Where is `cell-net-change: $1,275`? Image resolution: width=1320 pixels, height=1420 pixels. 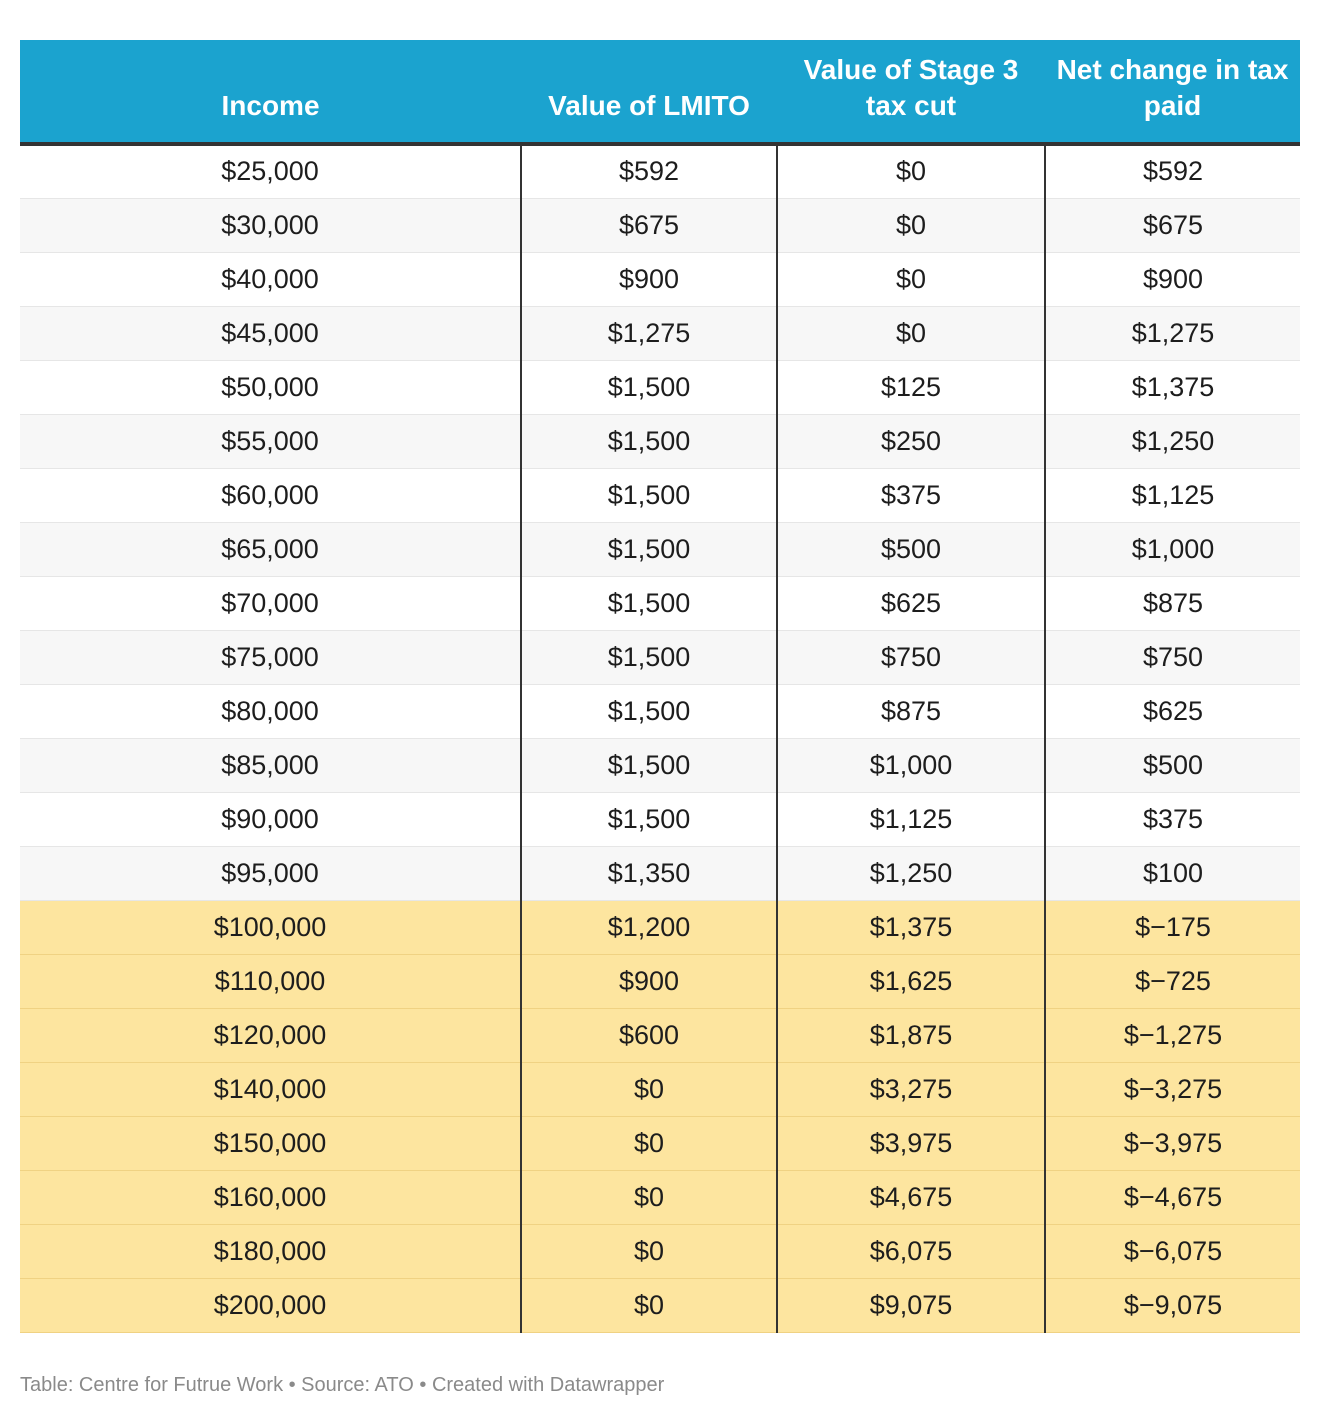 cell-net-change: $1,275 is located at coordinates (1172, 333).